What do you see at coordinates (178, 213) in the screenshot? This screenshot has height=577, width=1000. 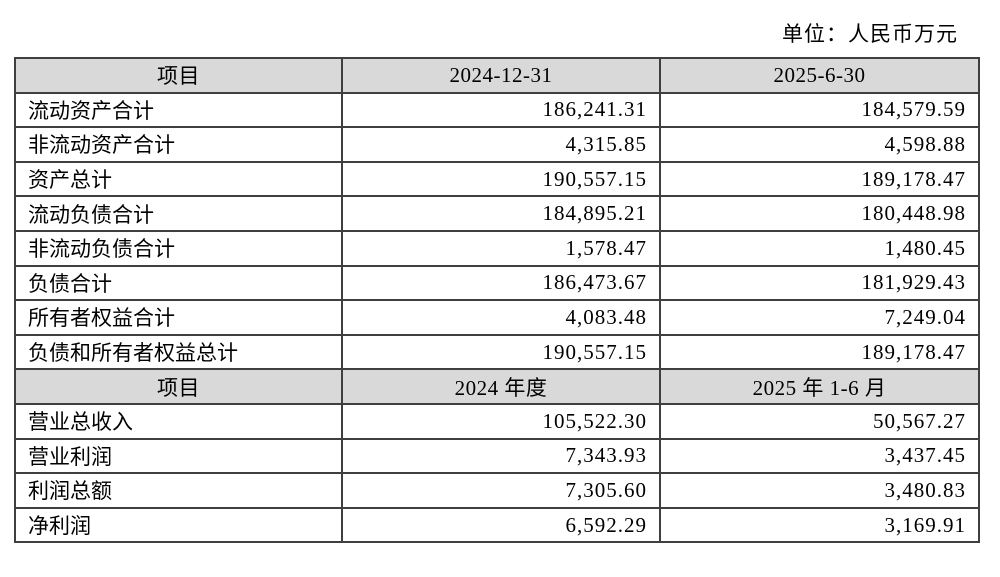 I see `row-label: 流动负债合计` at bounding box center [178, 213].